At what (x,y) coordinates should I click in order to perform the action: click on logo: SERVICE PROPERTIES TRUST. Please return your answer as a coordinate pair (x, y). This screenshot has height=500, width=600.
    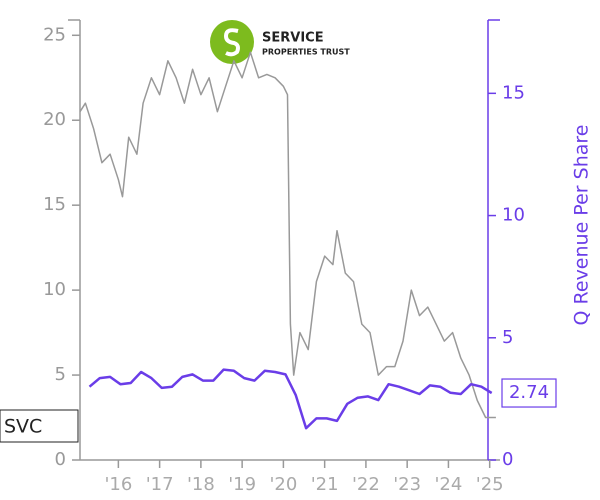
    Looking at the image, I should click on (280, 42).